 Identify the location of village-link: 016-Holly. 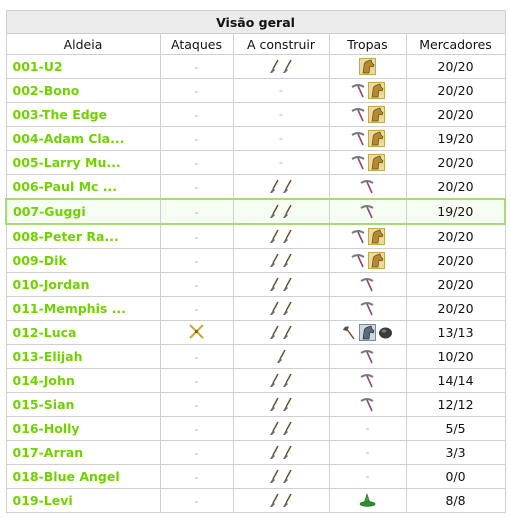
(46, 428).